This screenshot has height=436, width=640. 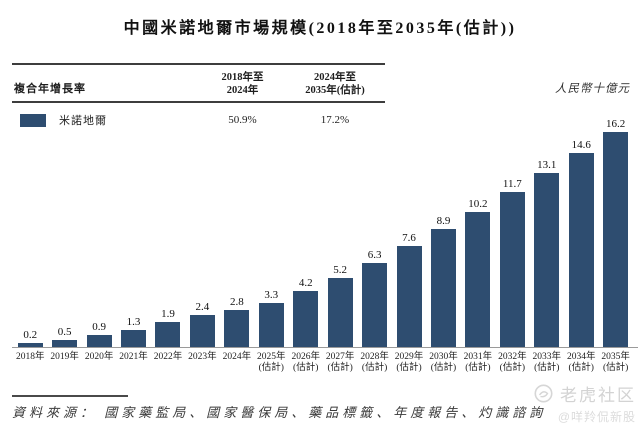 I want to click on bar-column: 7.6, so click(x=409, y=289).